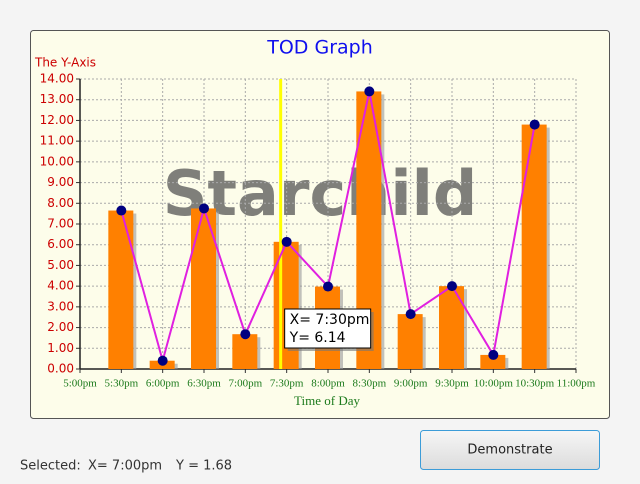 The image size is (640, 484). What do you see at coordinates (57, 161) in the screenshot?
I see `y-tick-label: 10.00` at bounding box center [57, 161].